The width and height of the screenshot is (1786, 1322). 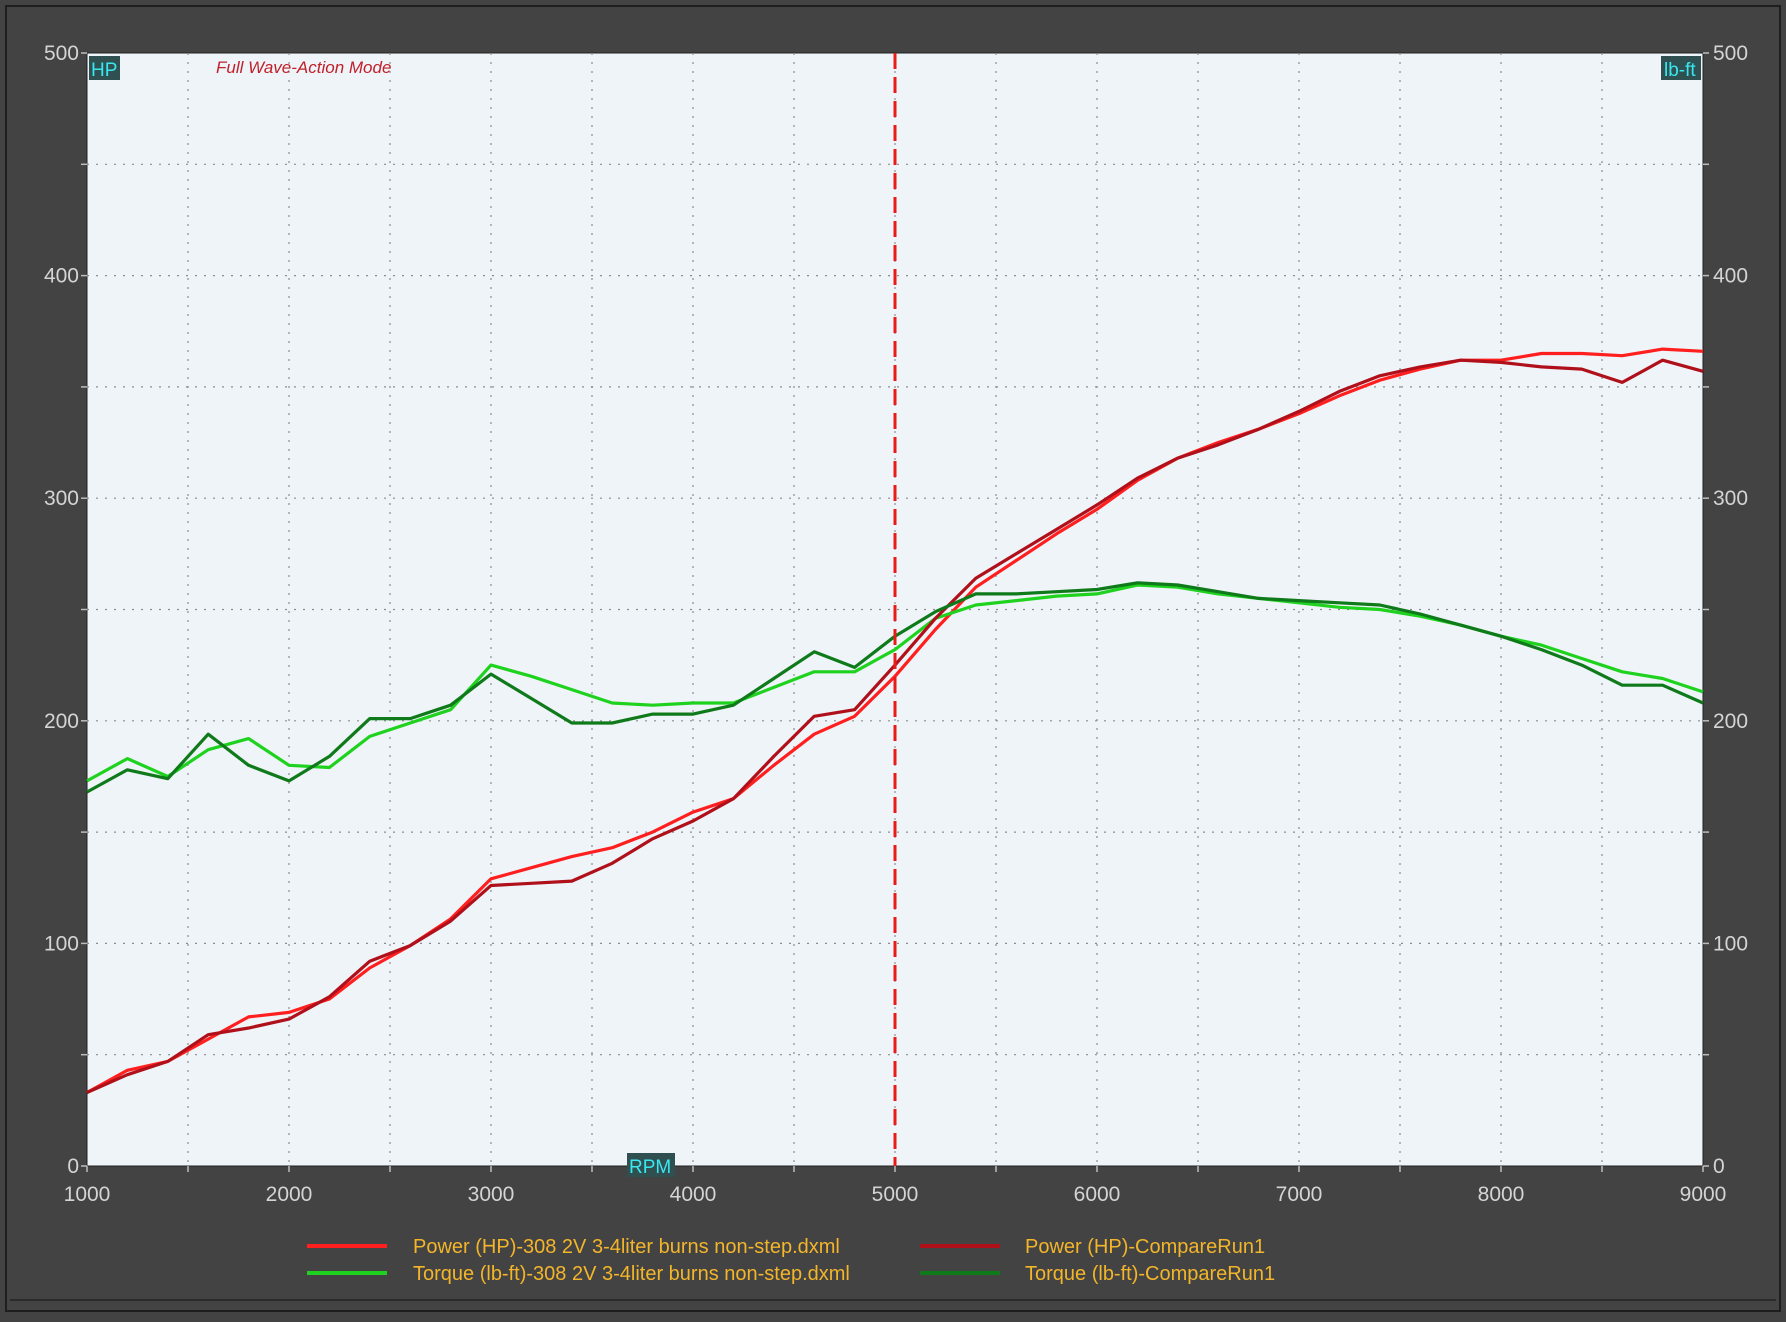 I want to click on y-right-tick-label: 100, so click(x=1730, y=943).